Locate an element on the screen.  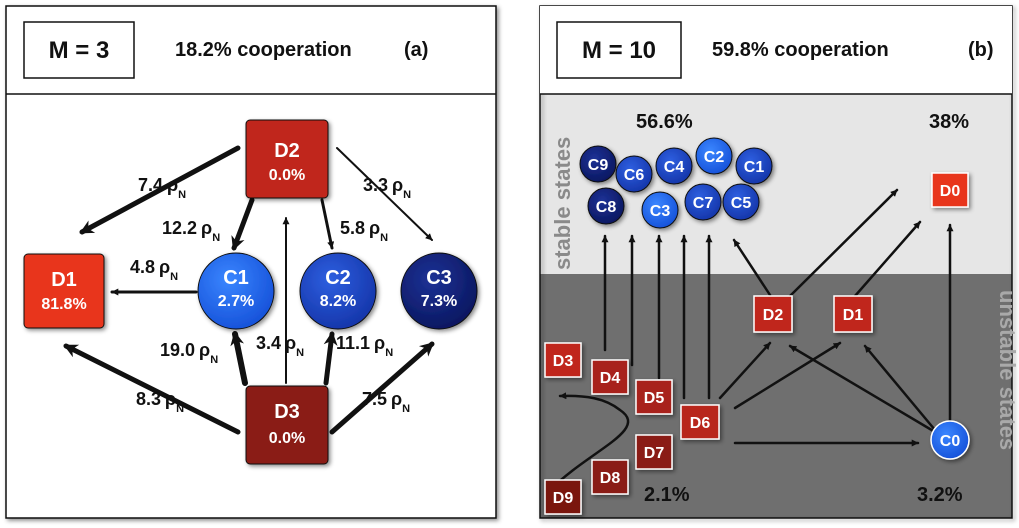
node-d2: D2 0.0% is located at coordinates (287, 159).